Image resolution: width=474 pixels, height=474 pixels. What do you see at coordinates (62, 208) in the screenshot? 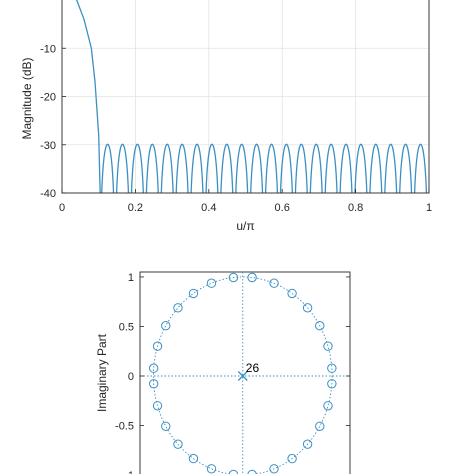
I see `x-tick-label: 0` at bounding box center [62, 208].